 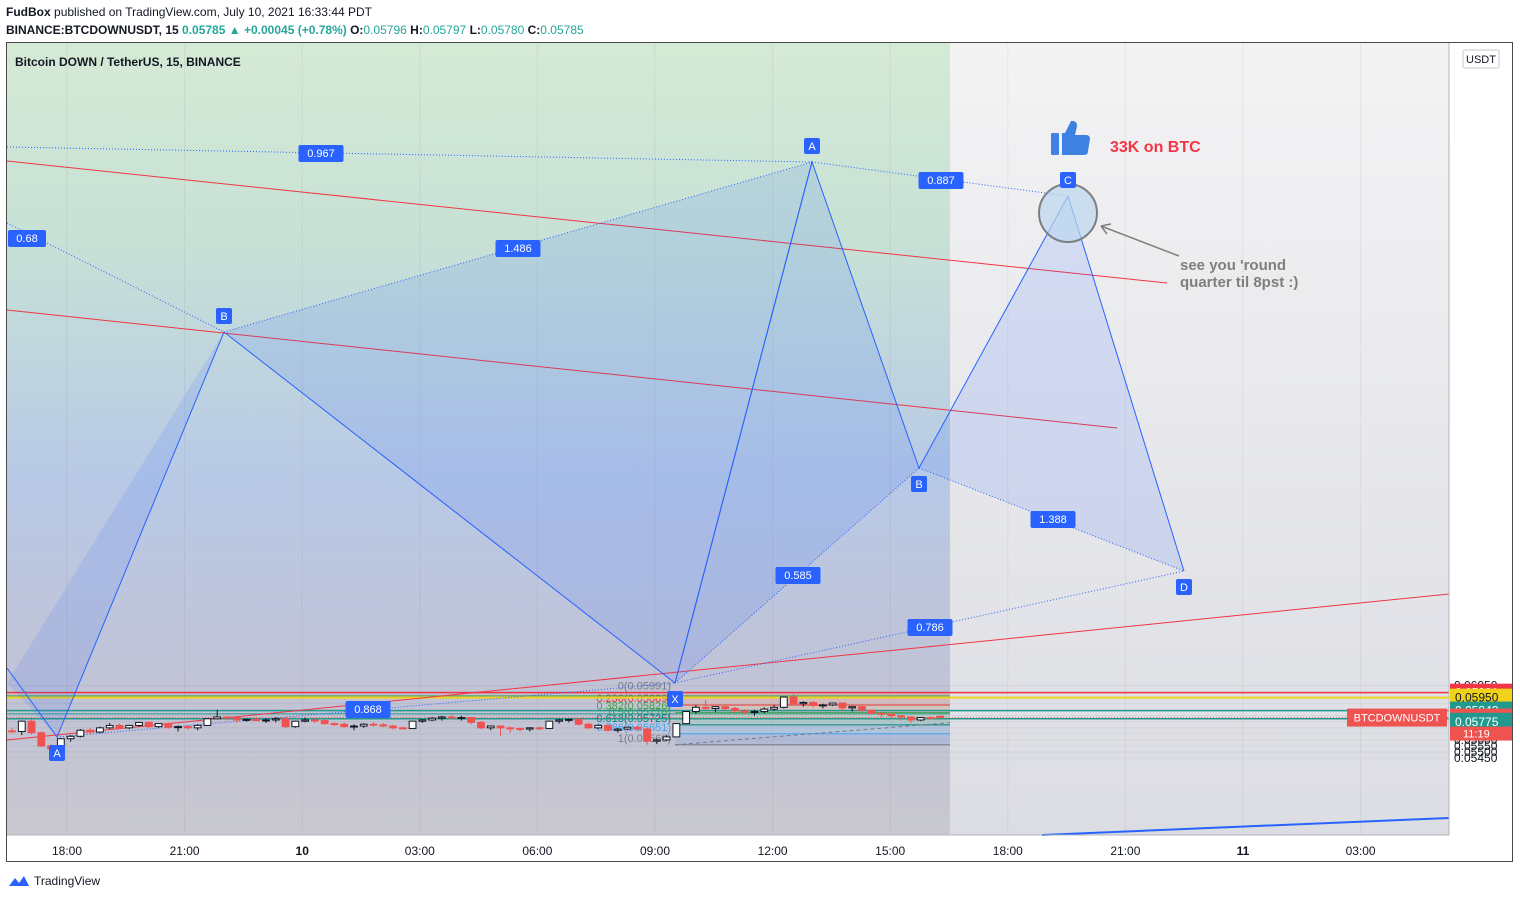 What do you see at coordinates (67, 881) in the screenshot?
I see `footer-brand: TradingView` at bounding box center [67, 881].